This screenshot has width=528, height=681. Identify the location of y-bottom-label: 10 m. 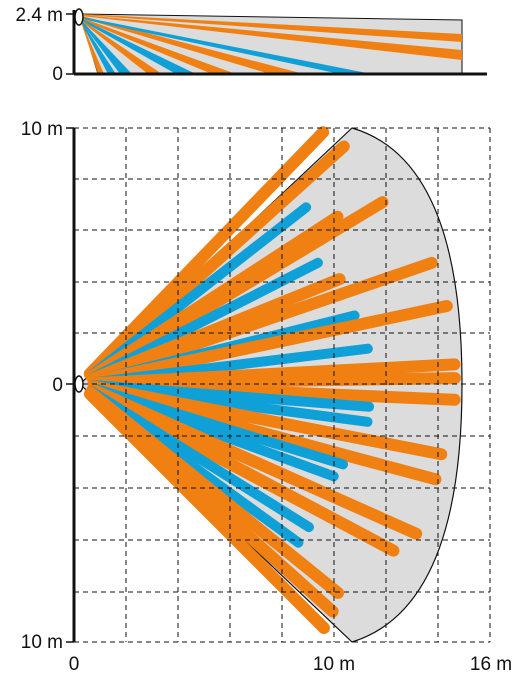
(42, 642).